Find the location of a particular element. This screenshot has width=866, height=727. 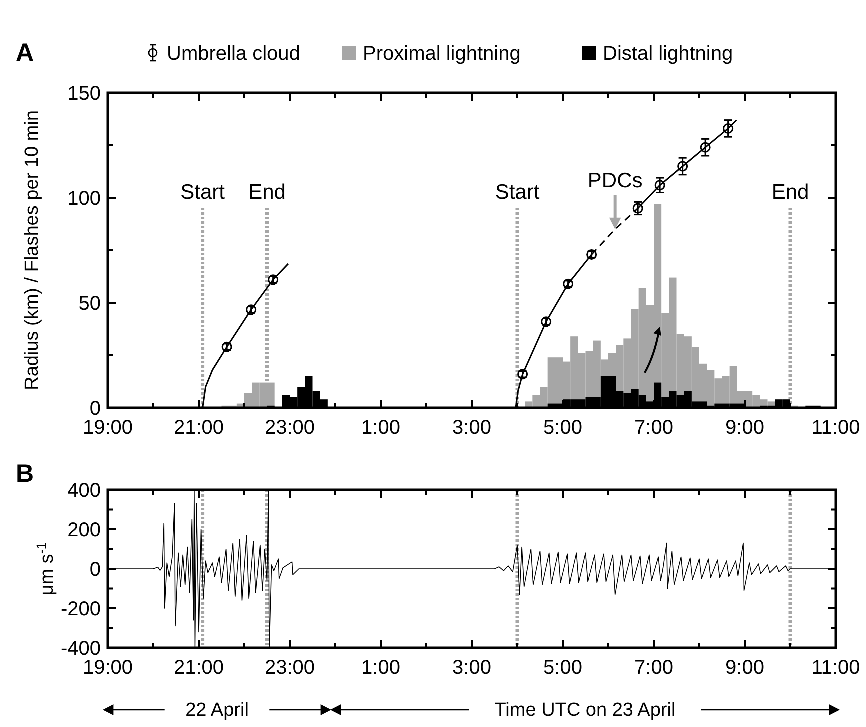

legend-label: Proximal lightning is located at coordinates (442, 54).